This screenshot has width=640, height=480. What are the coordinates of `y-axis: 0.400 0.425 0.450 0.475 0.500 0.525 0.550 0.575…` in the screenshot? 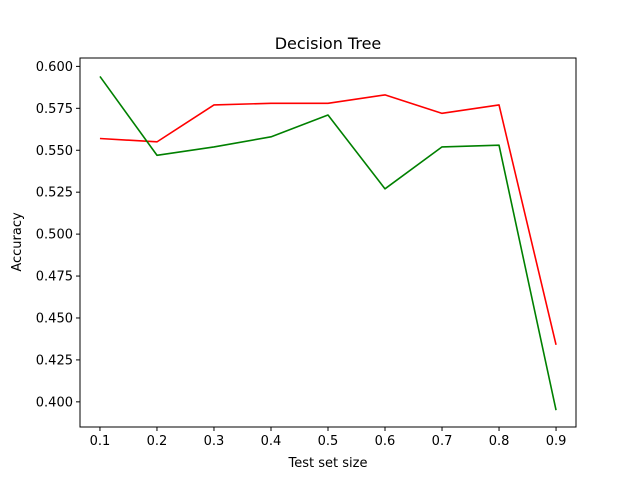 It's located at (58, 235).